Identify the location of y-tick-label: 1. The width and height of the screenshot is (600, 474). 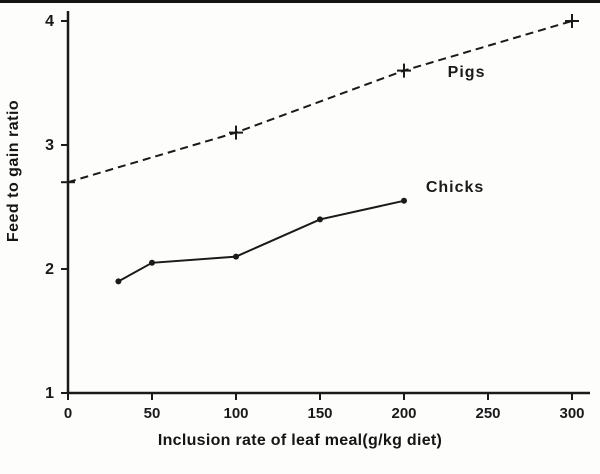
(49, 393).